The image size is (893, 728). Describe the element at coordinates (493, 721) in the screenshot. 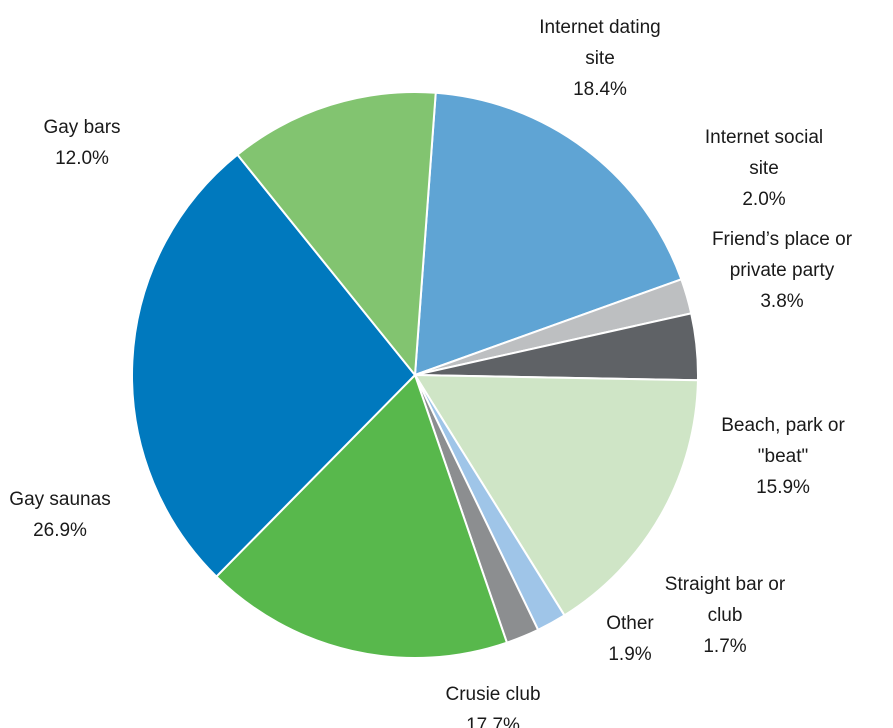

I see `slice-value-label: 17.7%` at that location.